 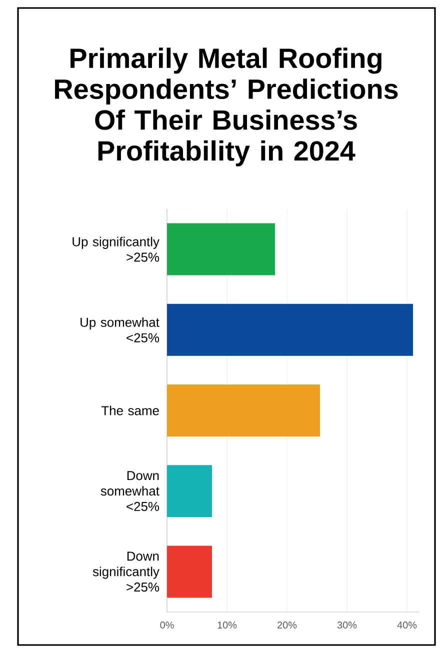 What do you see at coordinates (120, 329) in the screenshot?
I see `y-tick-label: Up somewhat <25%` at bounding box center [120, 329].